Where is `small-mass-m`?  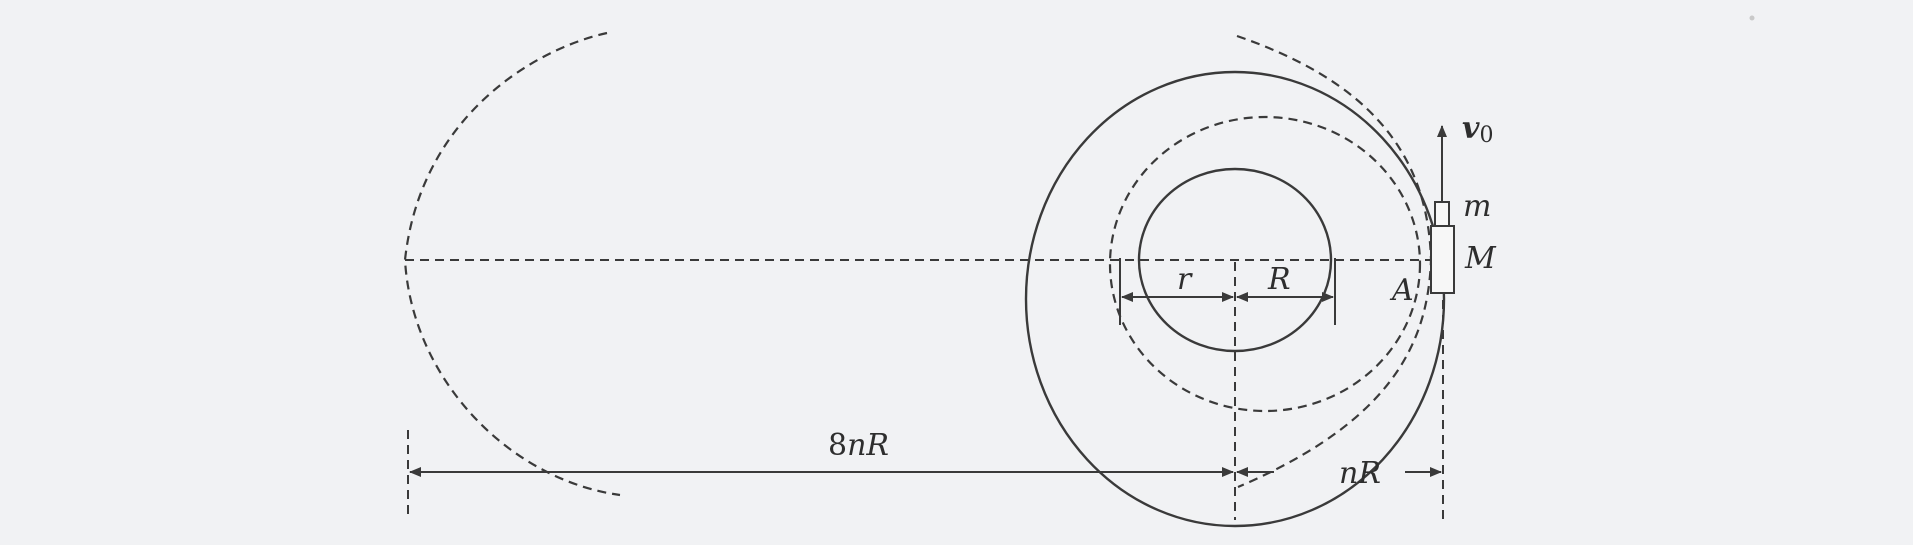
small-mass-m is located at coordinates (1442, 214).